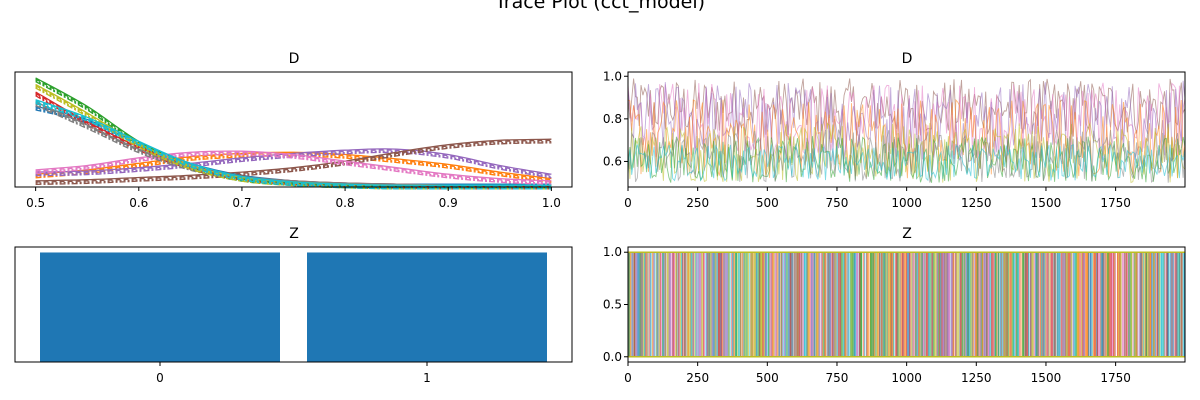 Image resolution: width=1200 pixels, height=400 pixels. Describe the element at coordinates (35, 203) in the screenshot. I see `x-tick-label: 0.5` at that location.